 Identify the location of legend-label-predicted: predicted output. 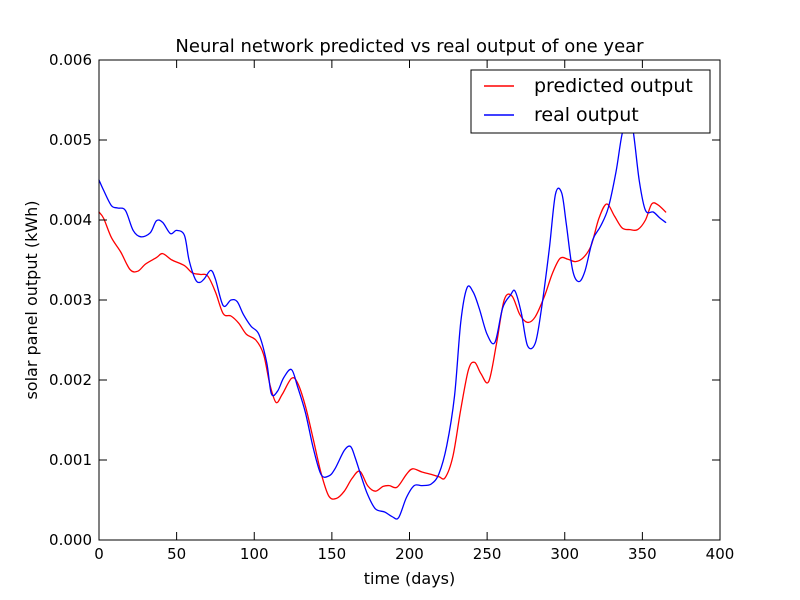
(613, 86).